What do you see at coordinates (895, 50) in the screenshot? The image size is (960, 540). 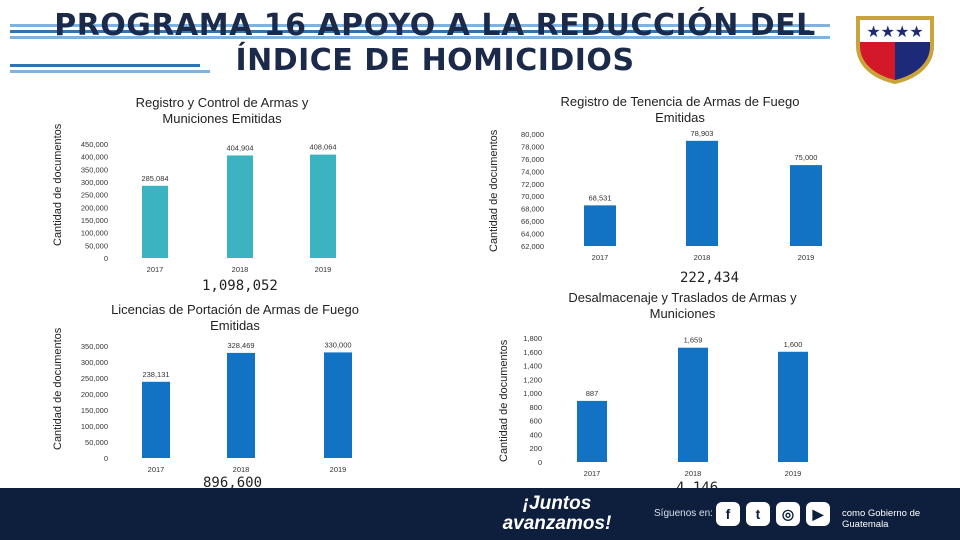 I see `shield-emblem-icon: ★★★★` at bounding box center [895, 50].